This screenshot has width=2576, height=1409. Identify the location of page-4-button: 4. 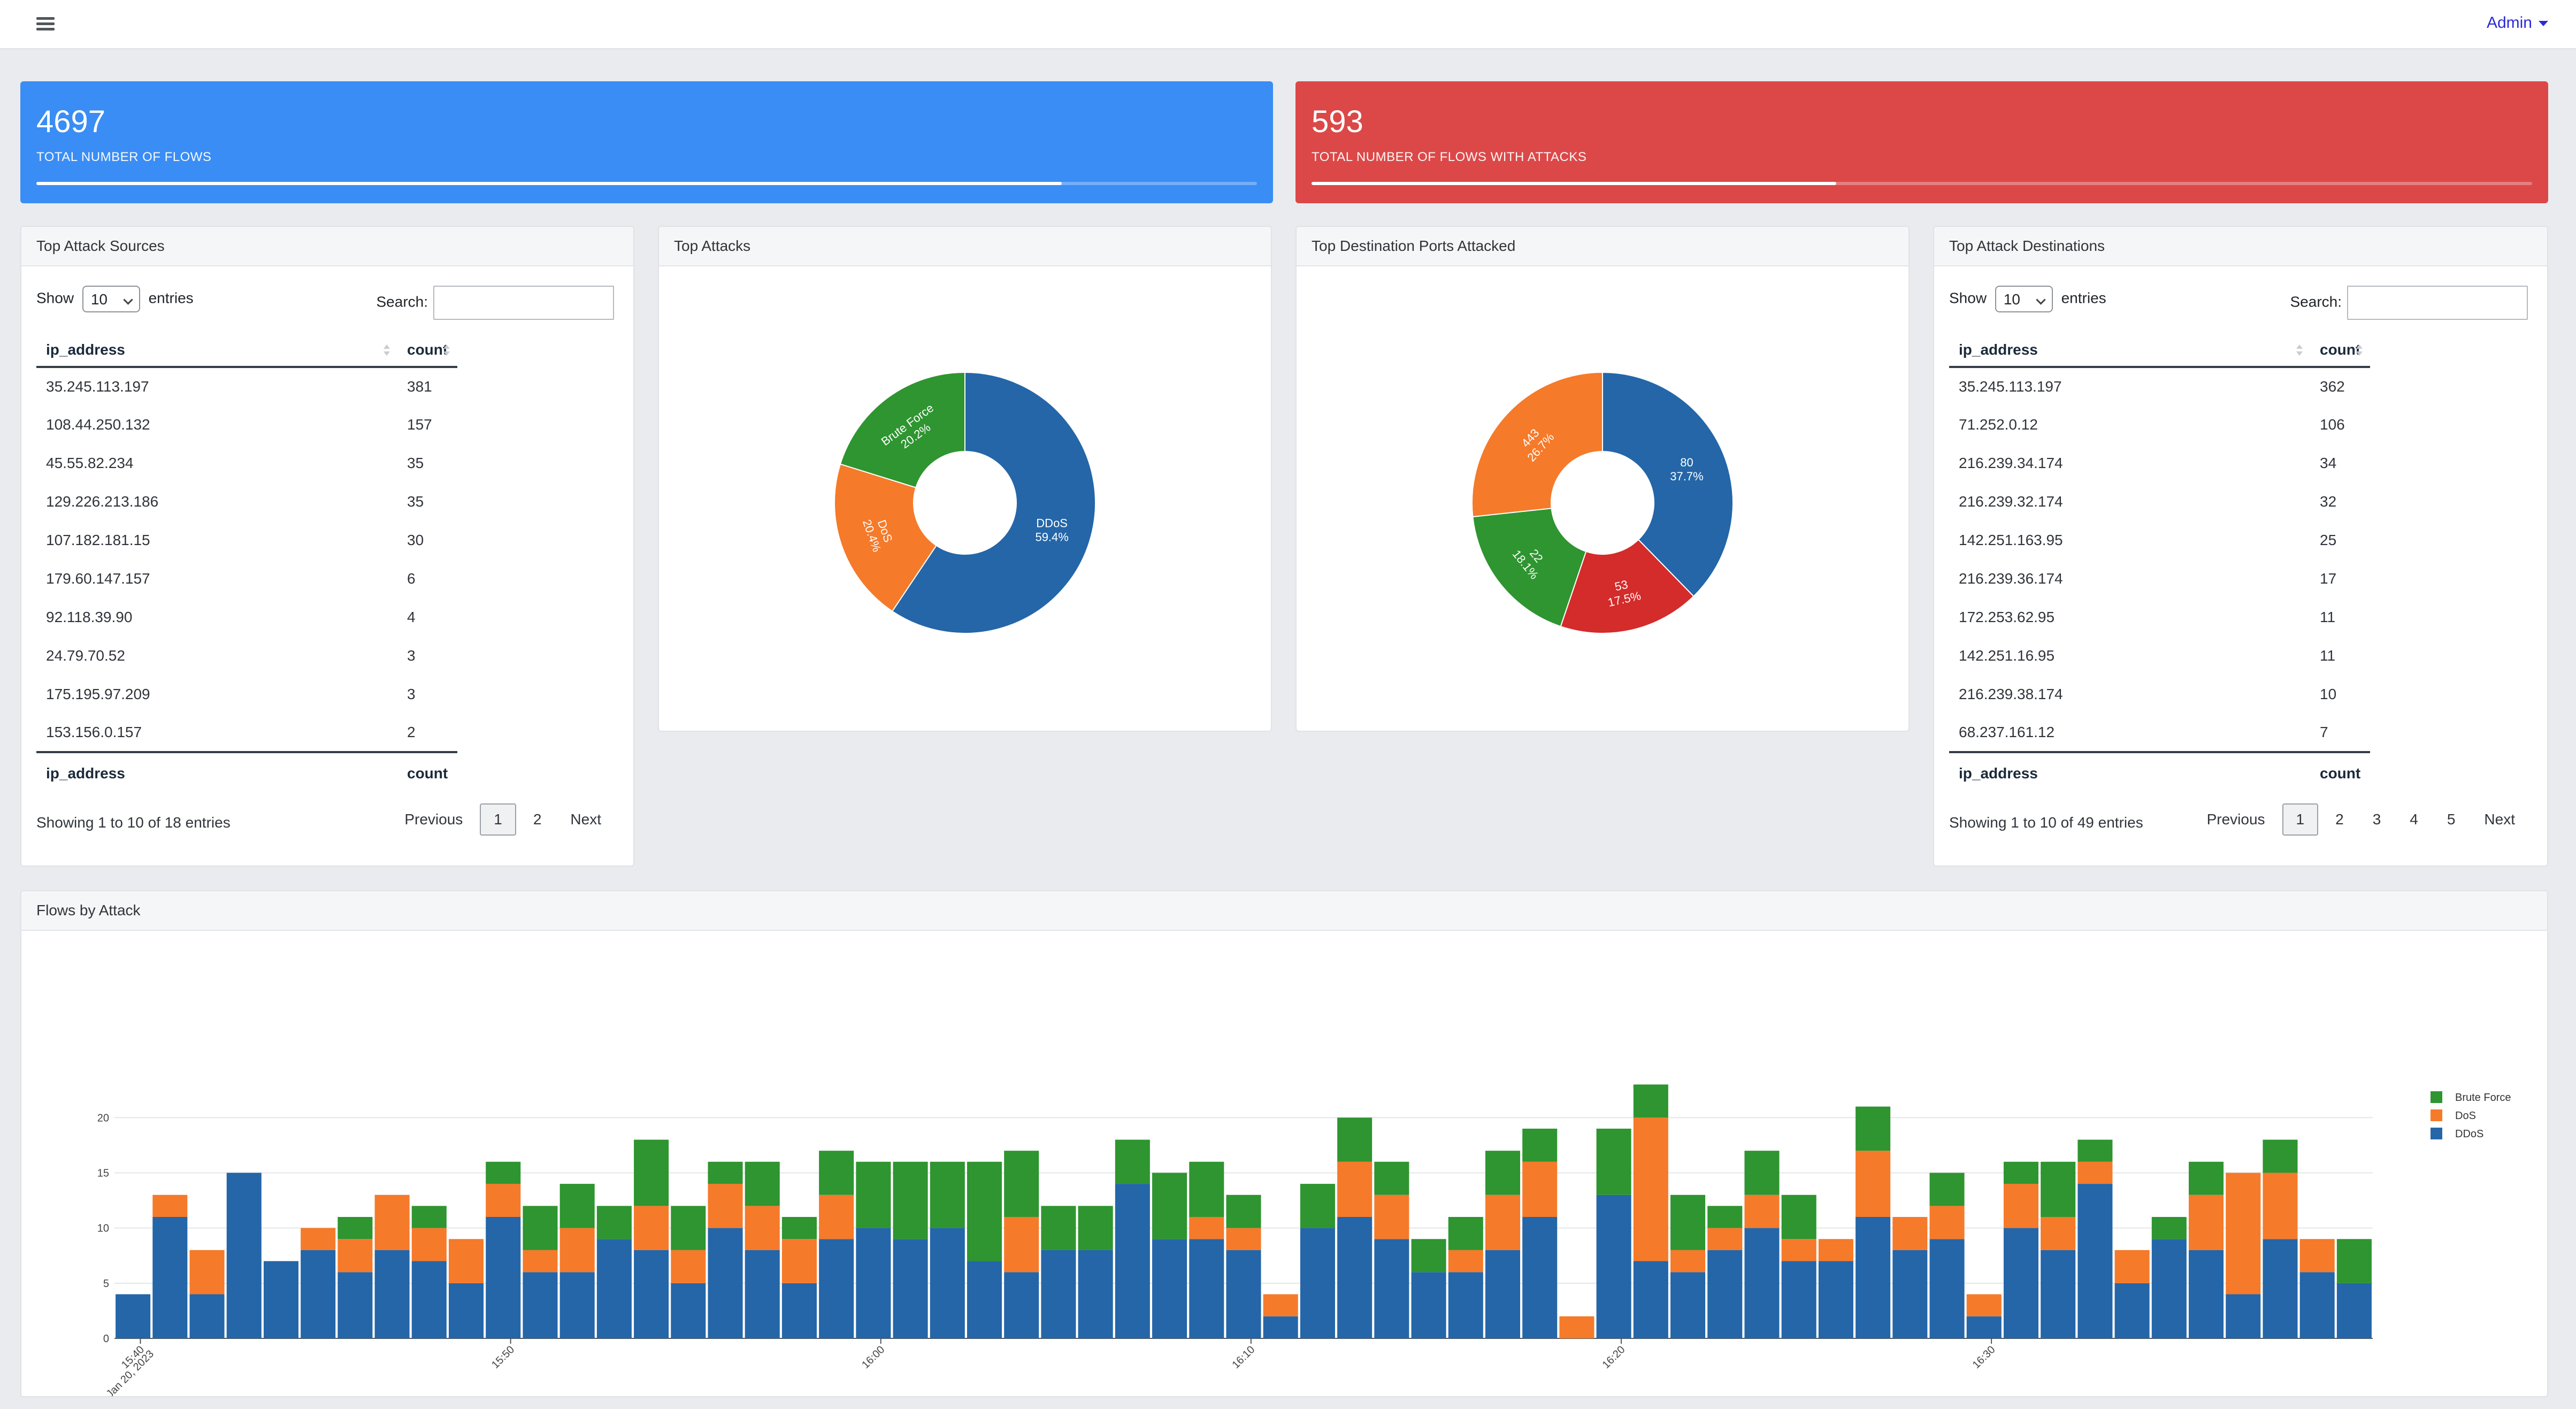
(2414, 819).